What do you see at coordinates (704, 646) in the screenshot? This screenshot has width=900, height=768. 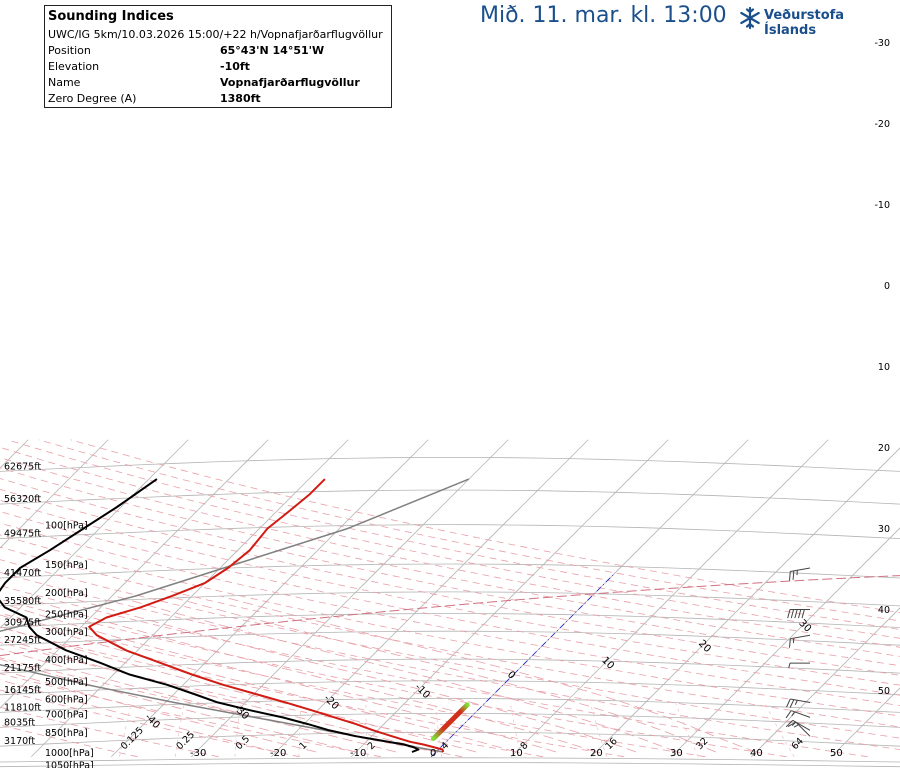 I see `isotherm-label: 20` at bounding box center [704, 646].